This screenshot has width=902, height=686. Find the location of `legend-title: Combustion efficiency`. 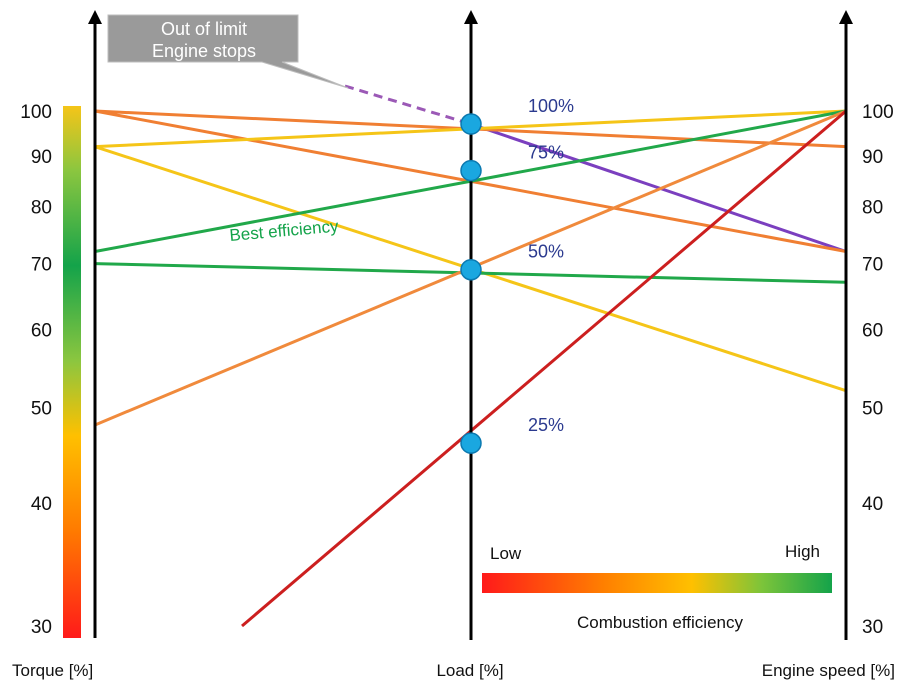

legend-title: Combustion efficiency is located at coordinates (660, 622).